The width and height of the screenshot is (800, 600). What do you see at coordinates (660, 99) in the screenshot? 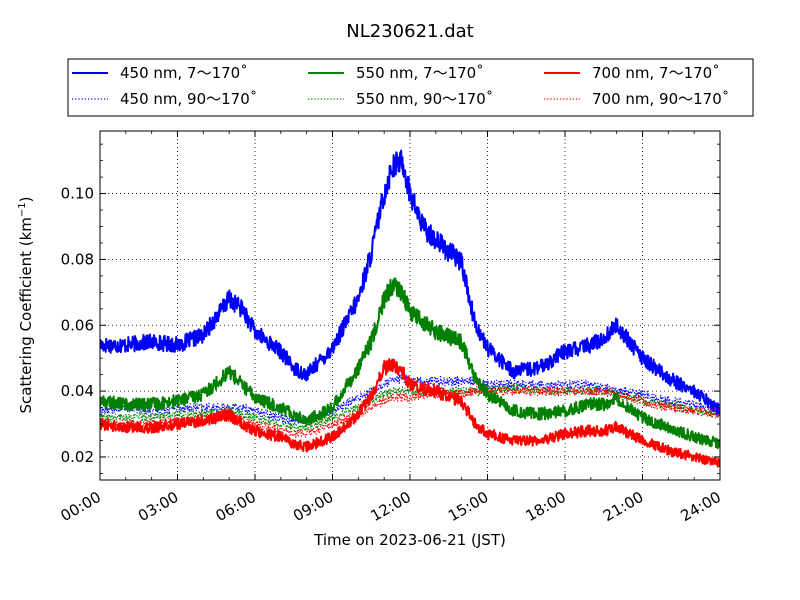
I see `legend-label-5: 700 nm, 90～170˚` at bounding box center [660, 99].